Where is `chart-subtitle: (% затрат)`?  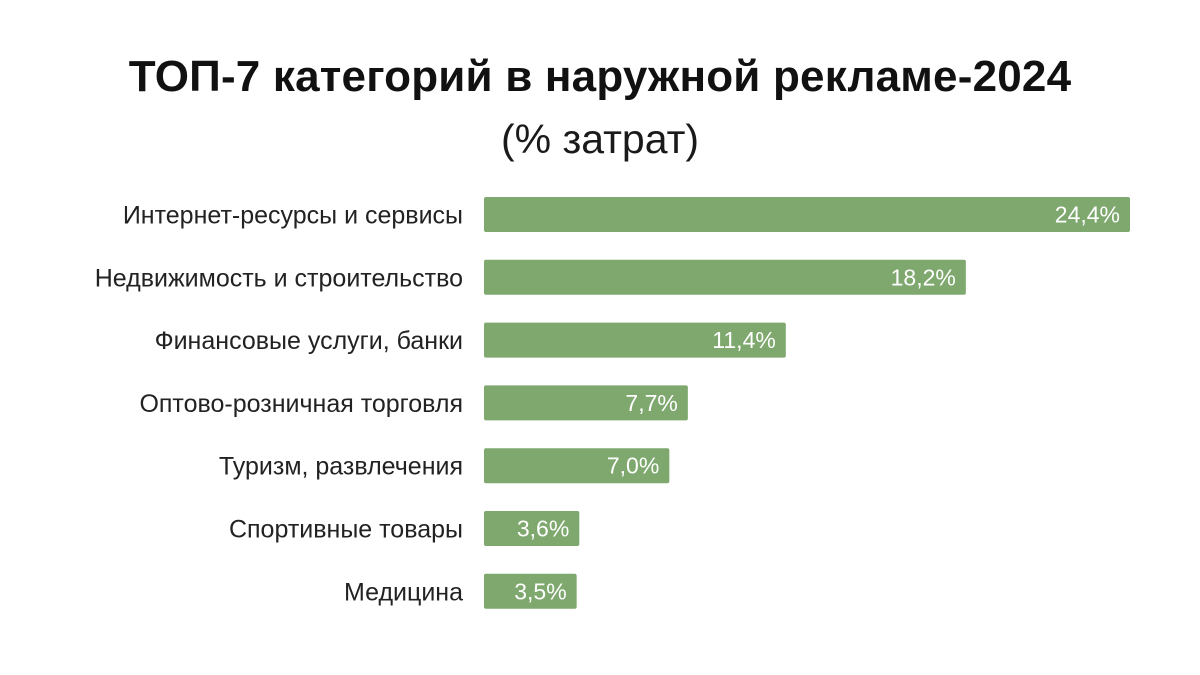 chart-subtitle: (% затрат) is located at coordinates (600, 139).